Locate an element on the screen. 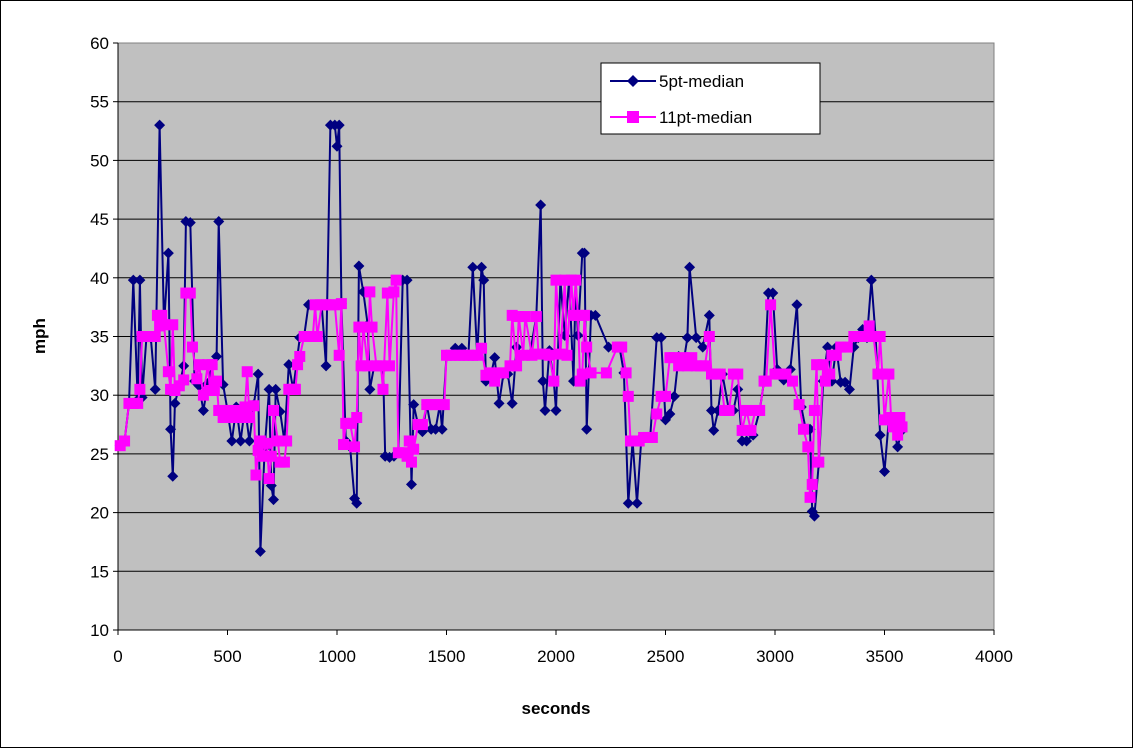  x-tick-label: 500 is located at coordinates (227, 656).